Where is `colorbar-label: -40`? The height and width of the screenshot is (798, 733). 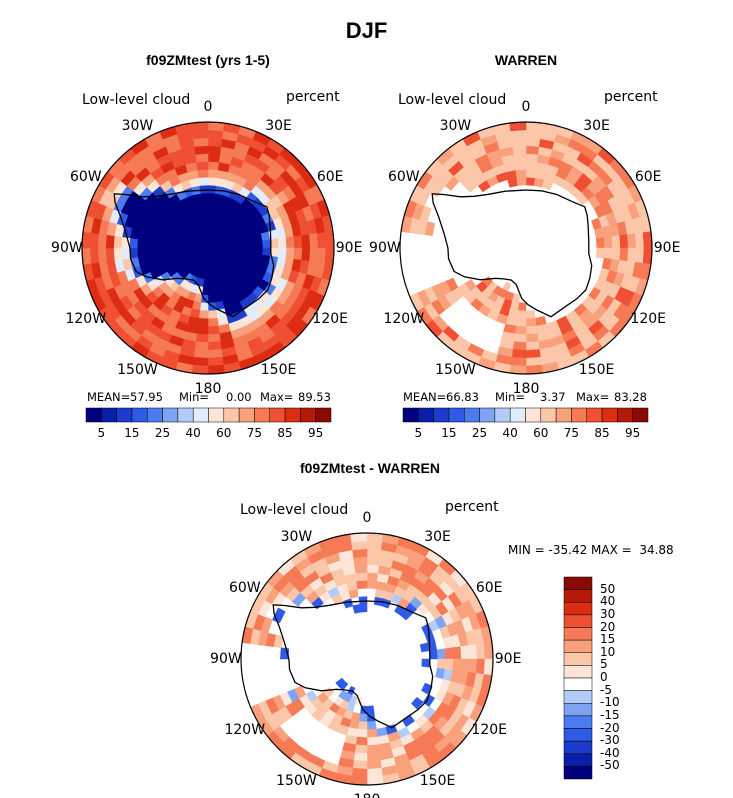 colorbar-label: -40 is located at coordinates (610, 752).